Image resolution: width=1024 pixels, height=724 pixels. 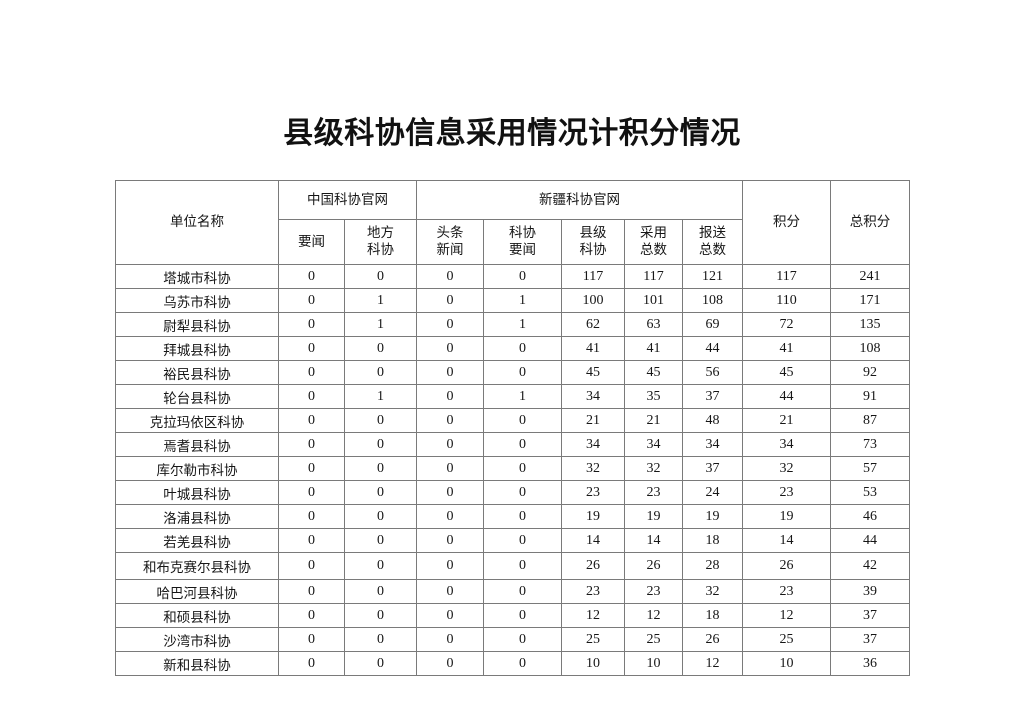 I want to click on table-row: 若羌县科协 0 0 0 0 14 14 18 14 44, so click(x=513, y=540).